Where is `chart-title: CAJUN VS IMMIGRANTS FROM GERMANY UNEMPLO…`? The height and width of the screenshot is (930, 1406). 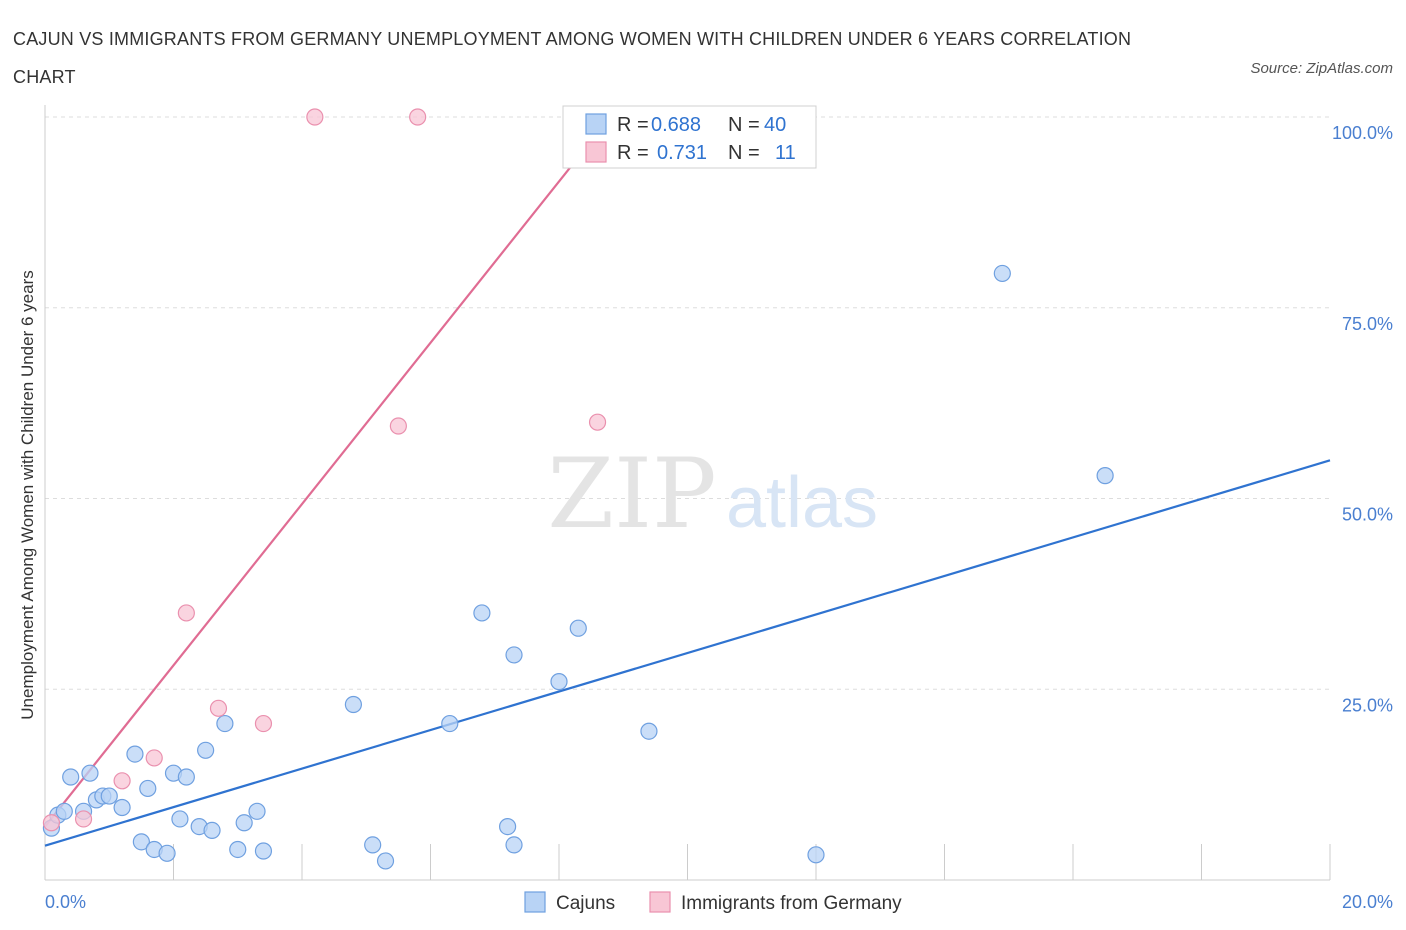
chart-title: CAJUN VS IMMIGRANTS FROM GERMANY UNEMPLO… is located at coordinates (572, 58).